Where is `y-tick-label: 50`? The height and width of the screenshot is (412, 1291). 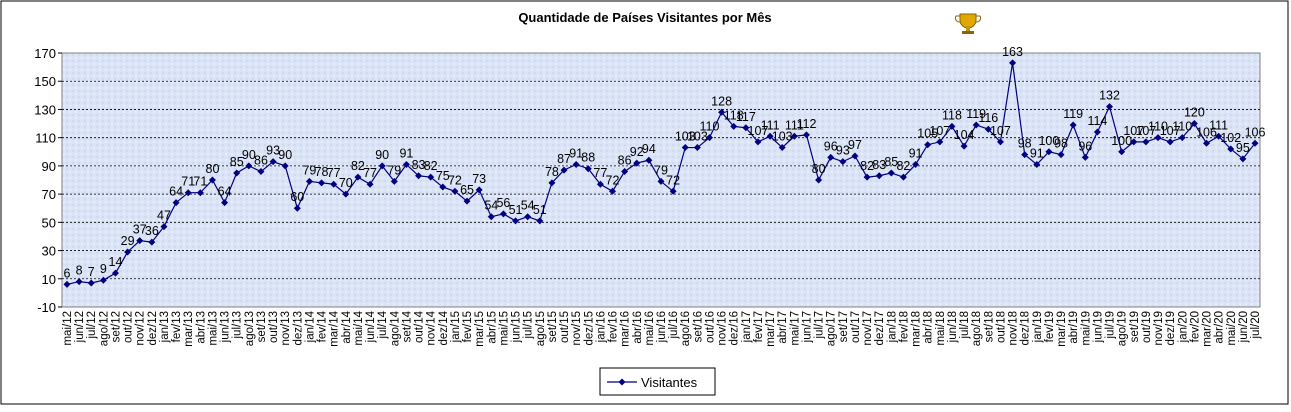
y-tick-label: 50 is located at coordinates (49, 222).